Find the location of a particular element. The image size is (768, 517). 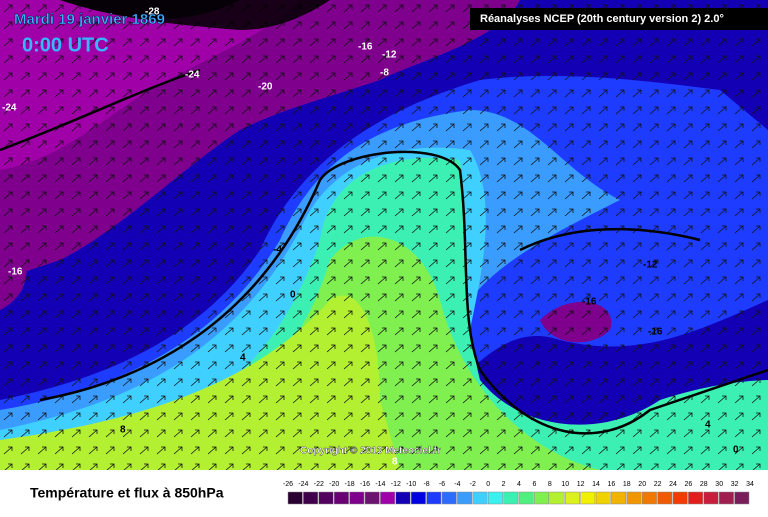

source-box is located at coordinates (619, 19).